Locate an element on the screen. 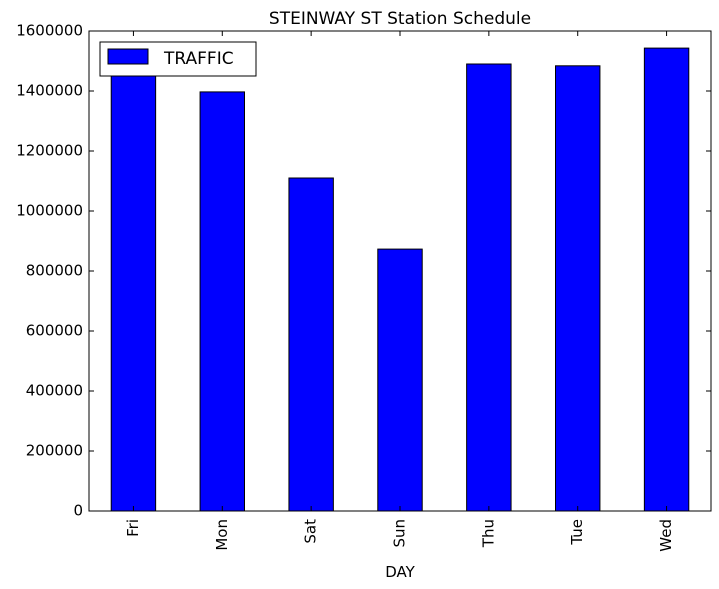  legend-label-traffic: TRAFFIC is located at coordinates (198, 59).